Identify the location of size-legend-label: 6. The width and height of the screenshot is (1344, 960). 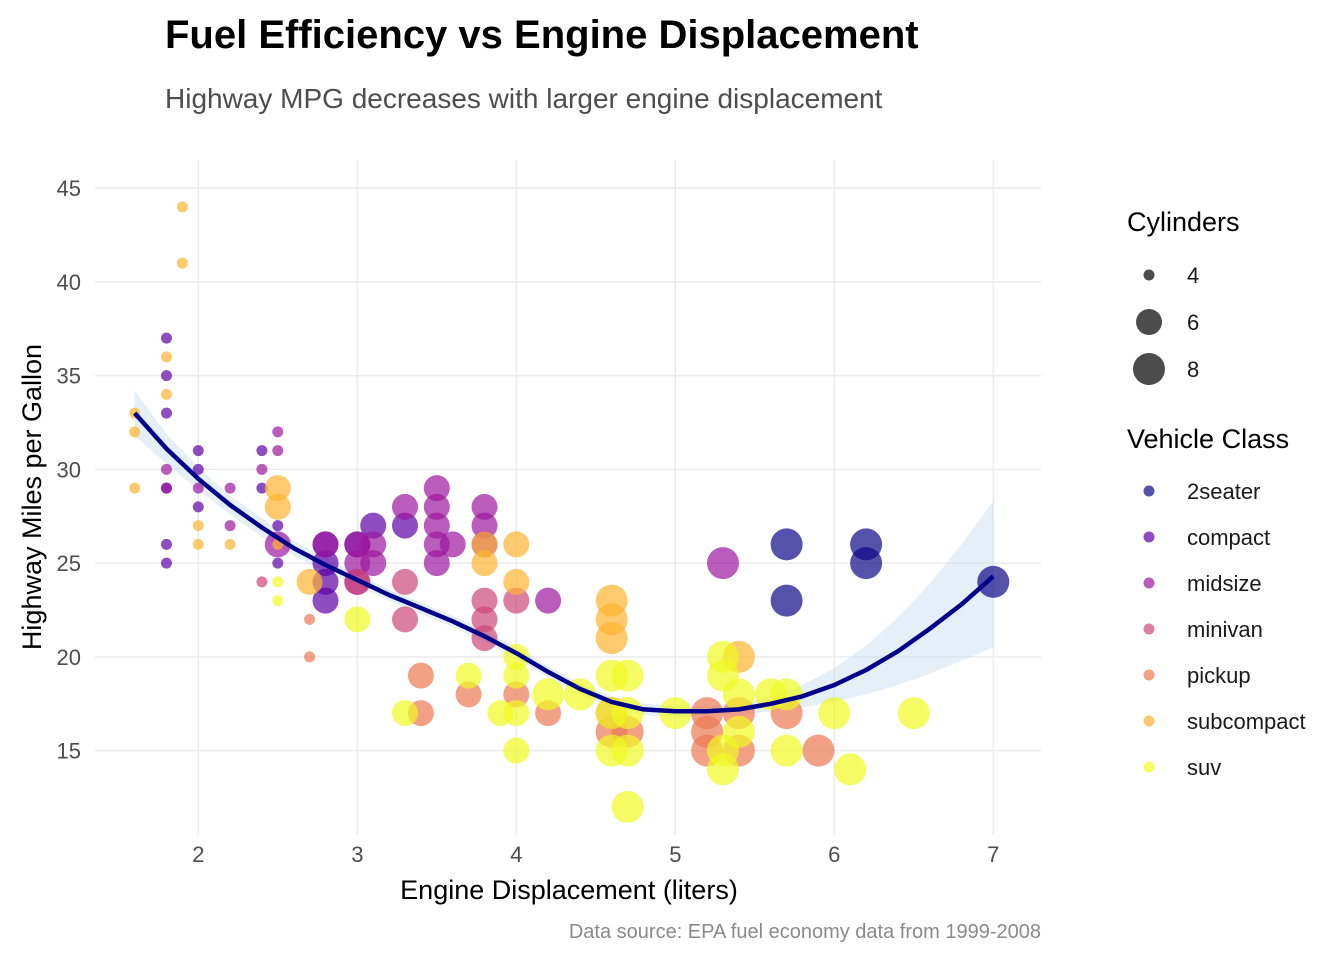
(1193, 322).